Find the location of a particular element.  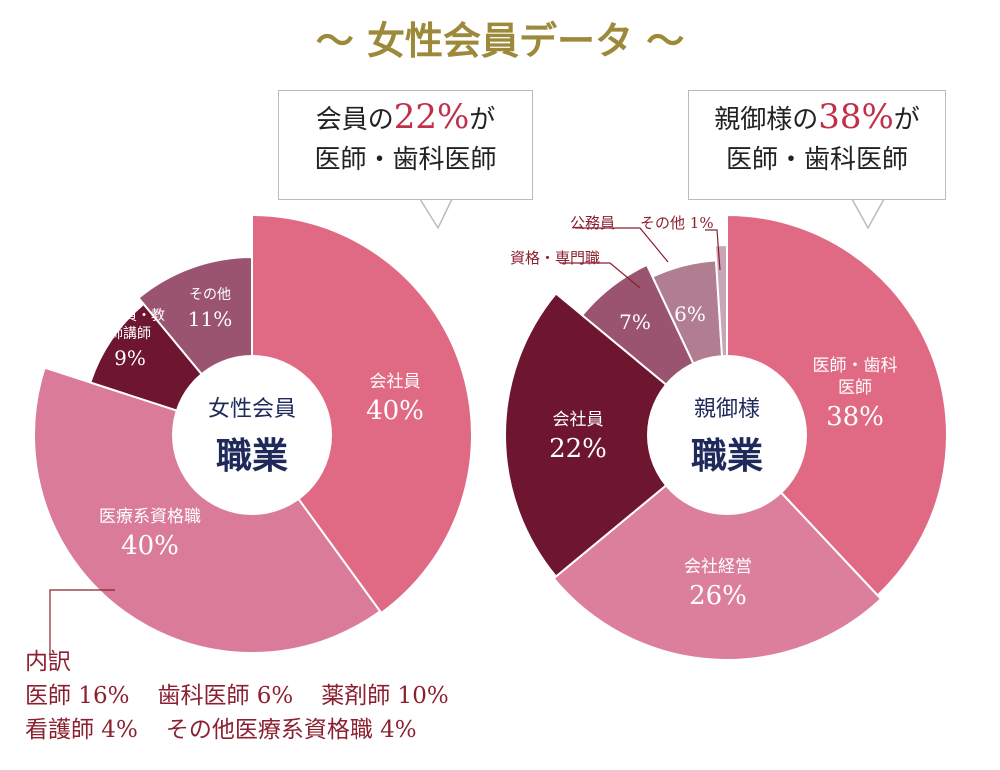

slice-label-company: 会社員 40% is located at coordinates (395, 399).